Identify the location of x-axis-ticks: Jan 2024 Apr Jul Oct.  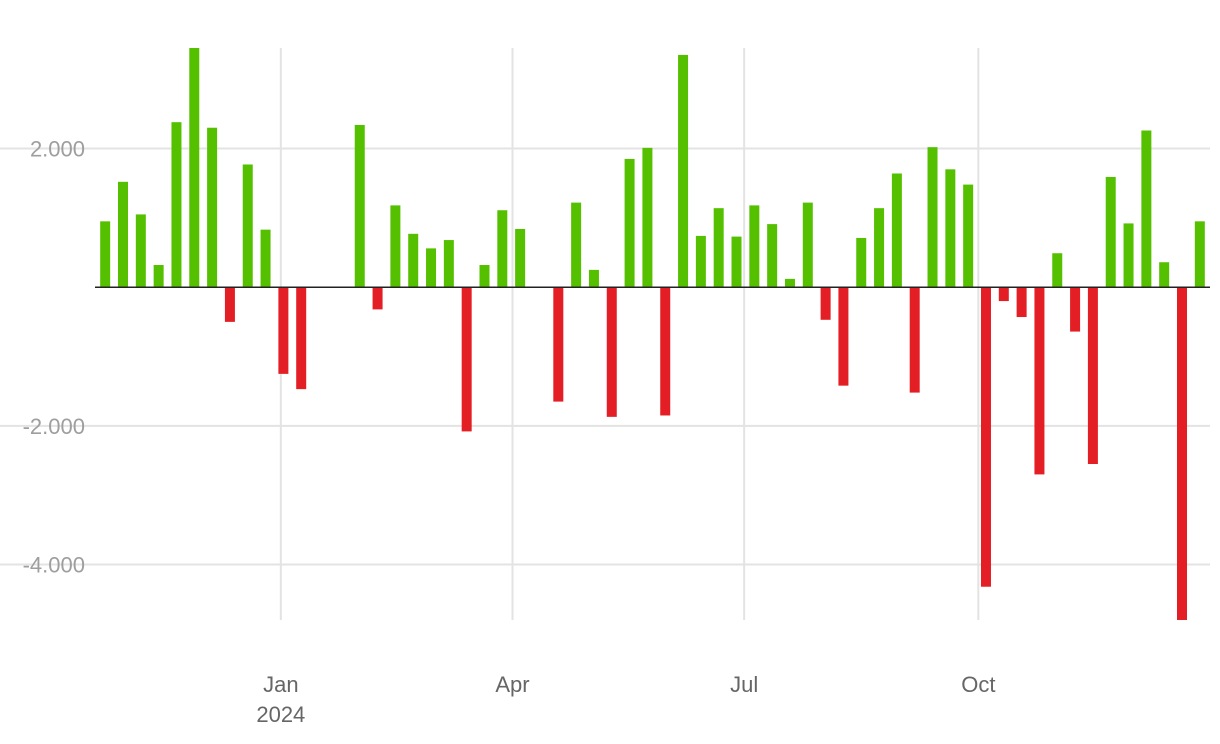
(625, 699).